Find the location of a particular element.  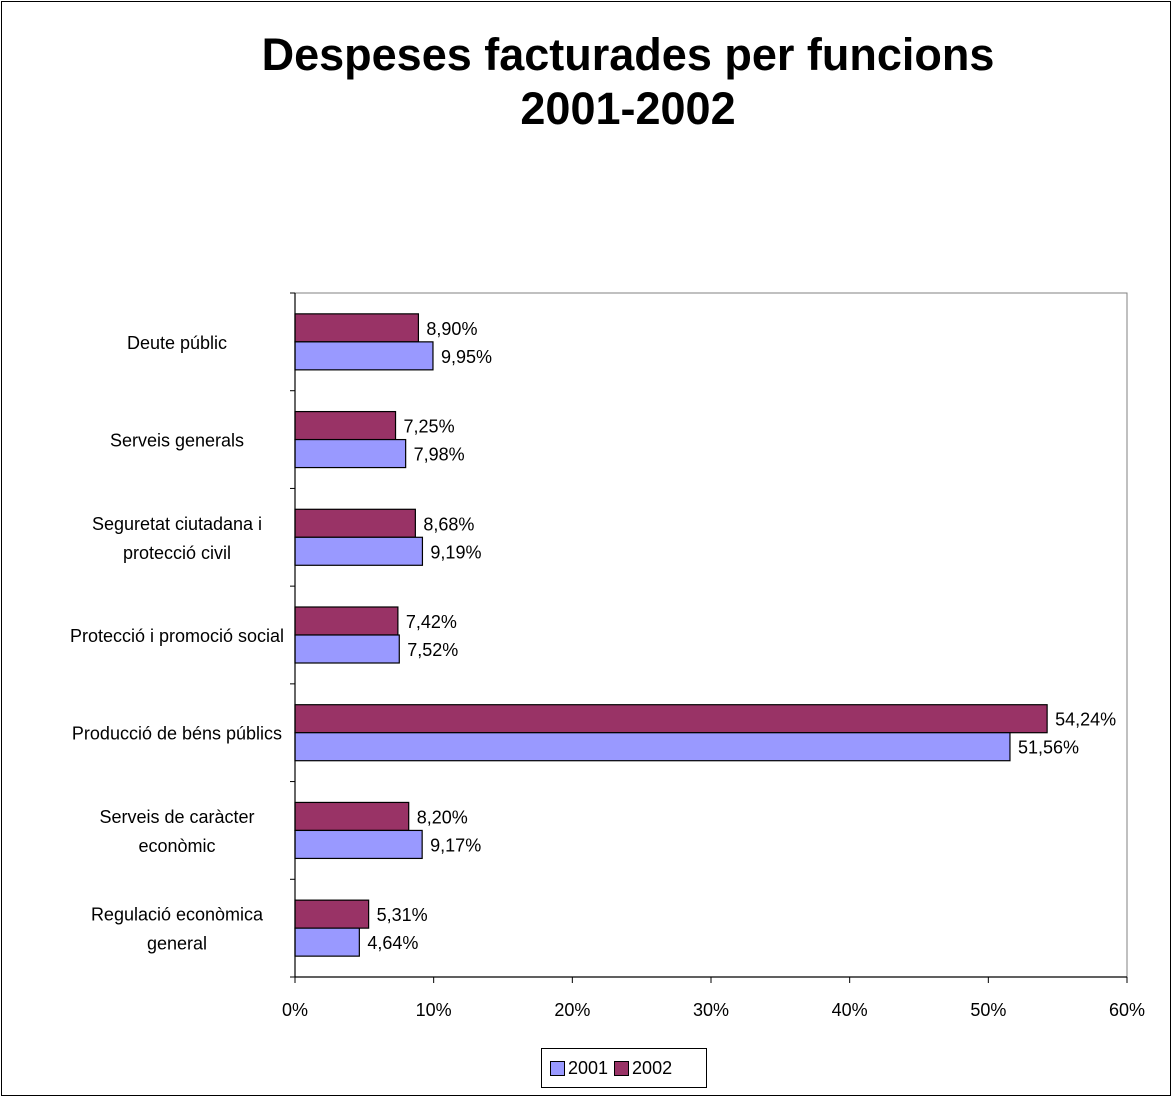

data-label-2002-5: 8,20% is located at coordinates (442, 817).